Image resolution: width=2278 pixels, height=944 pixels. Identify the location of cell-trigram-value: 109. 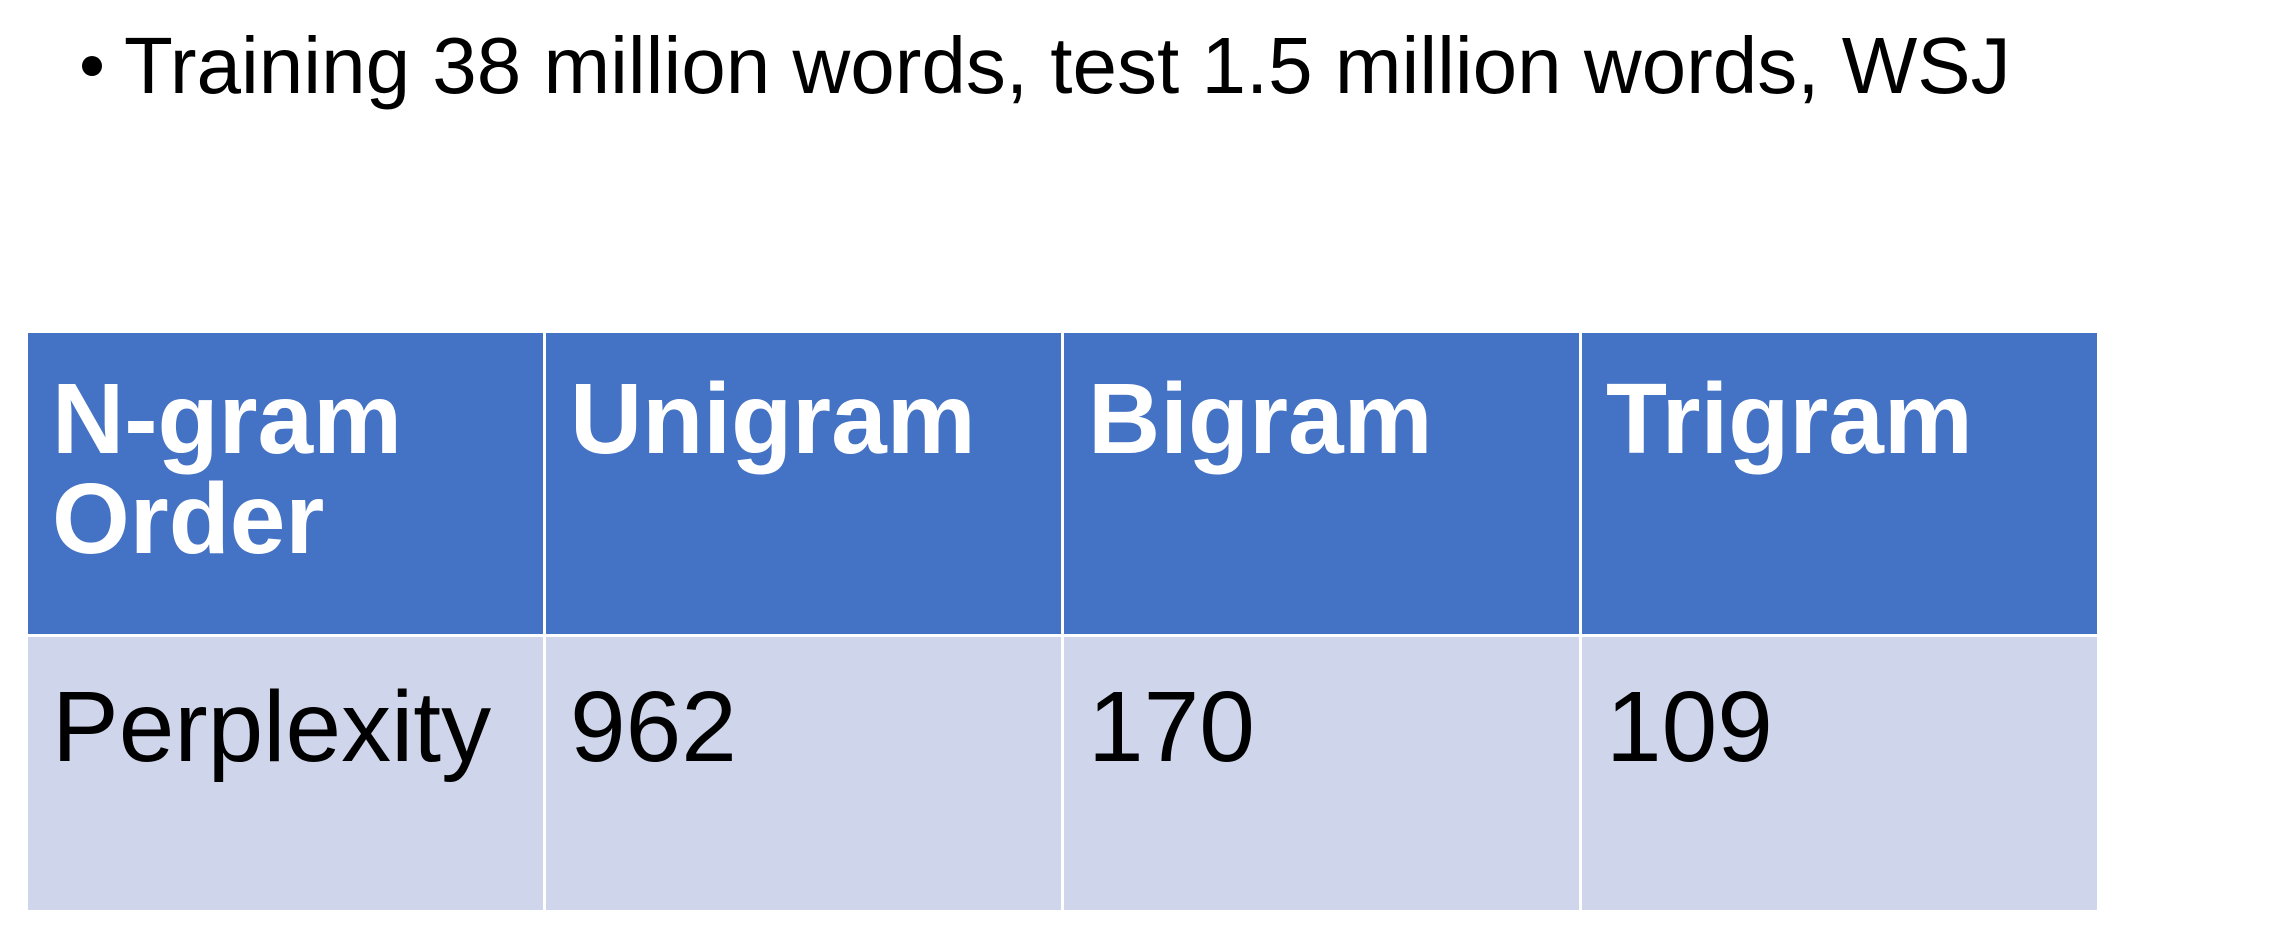
(1839, 773).